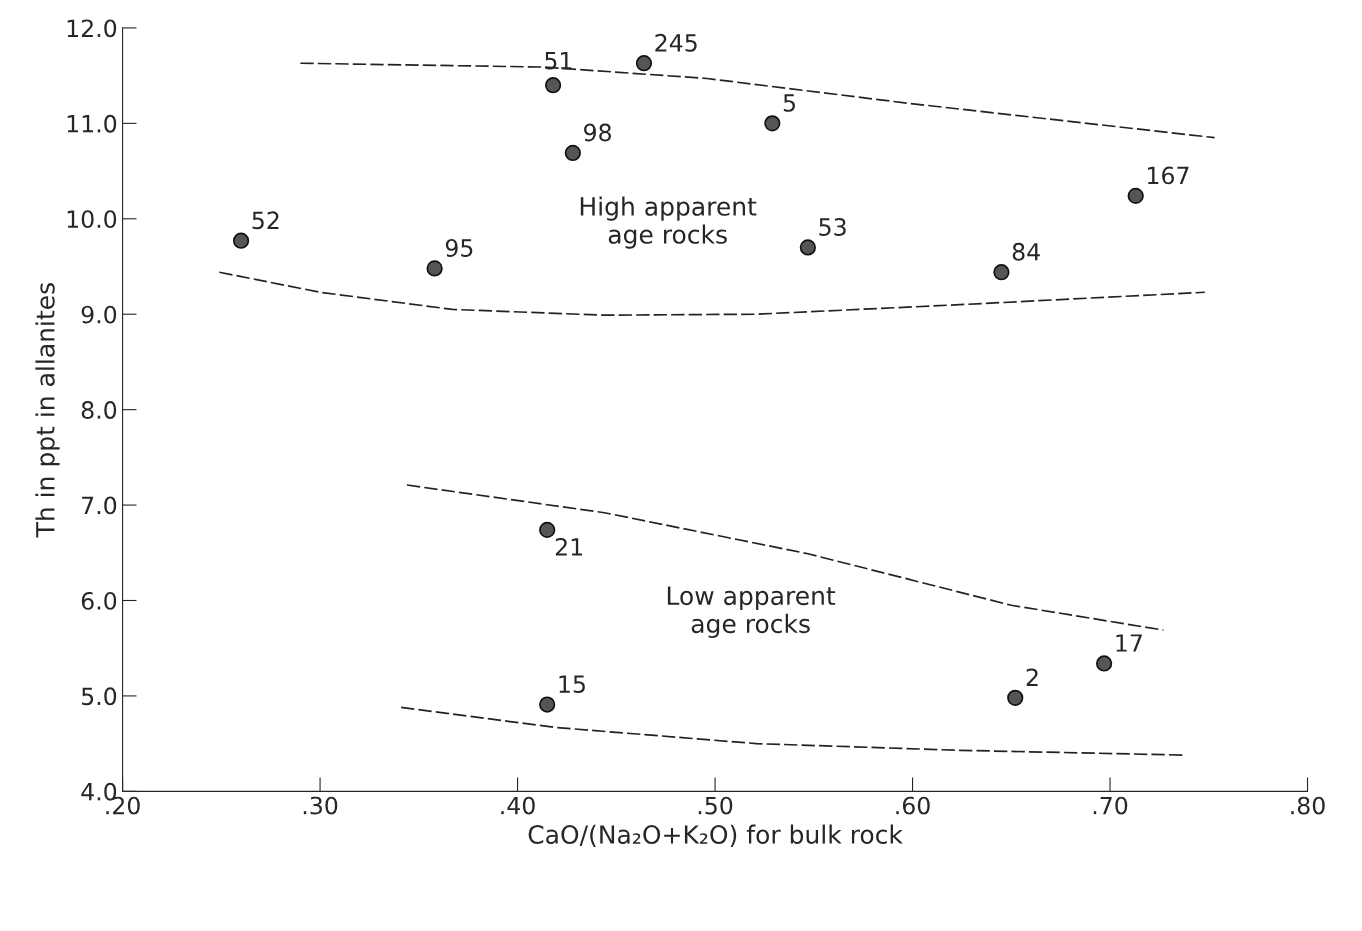 This screenshot has width=1362, height=931. I want to click on annotation: 52, so click(265, 220).